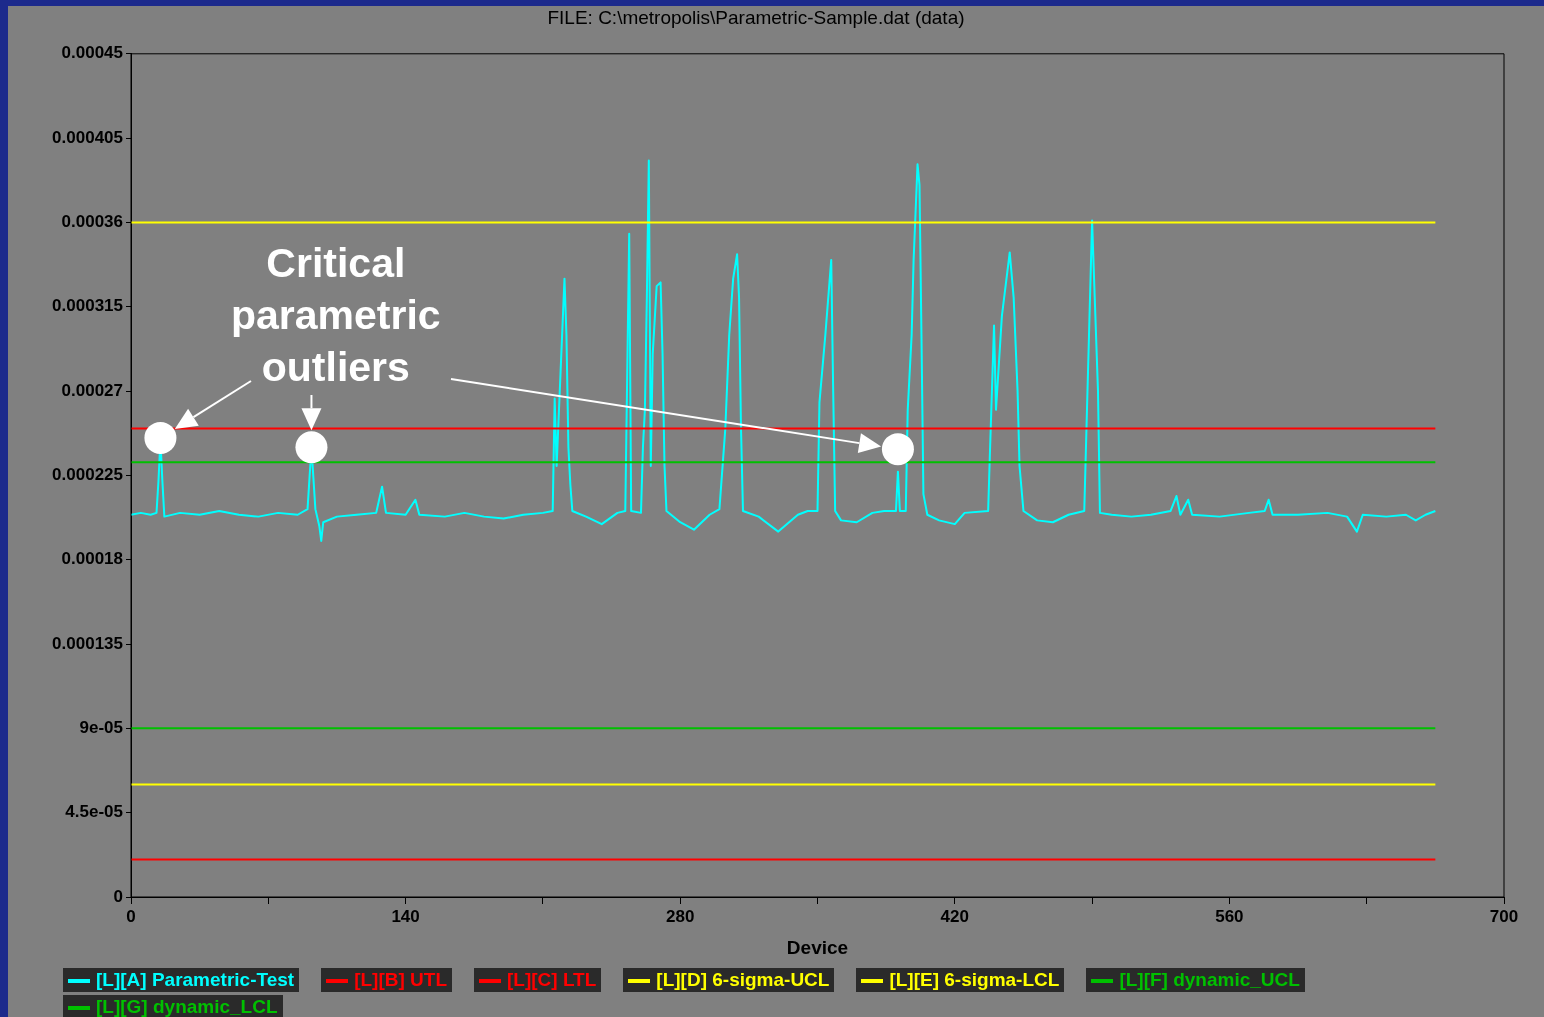  I want to click on chart-title: FILE: C:\metropolis\Parametric-Sample.dat (data), so click(756, 17).